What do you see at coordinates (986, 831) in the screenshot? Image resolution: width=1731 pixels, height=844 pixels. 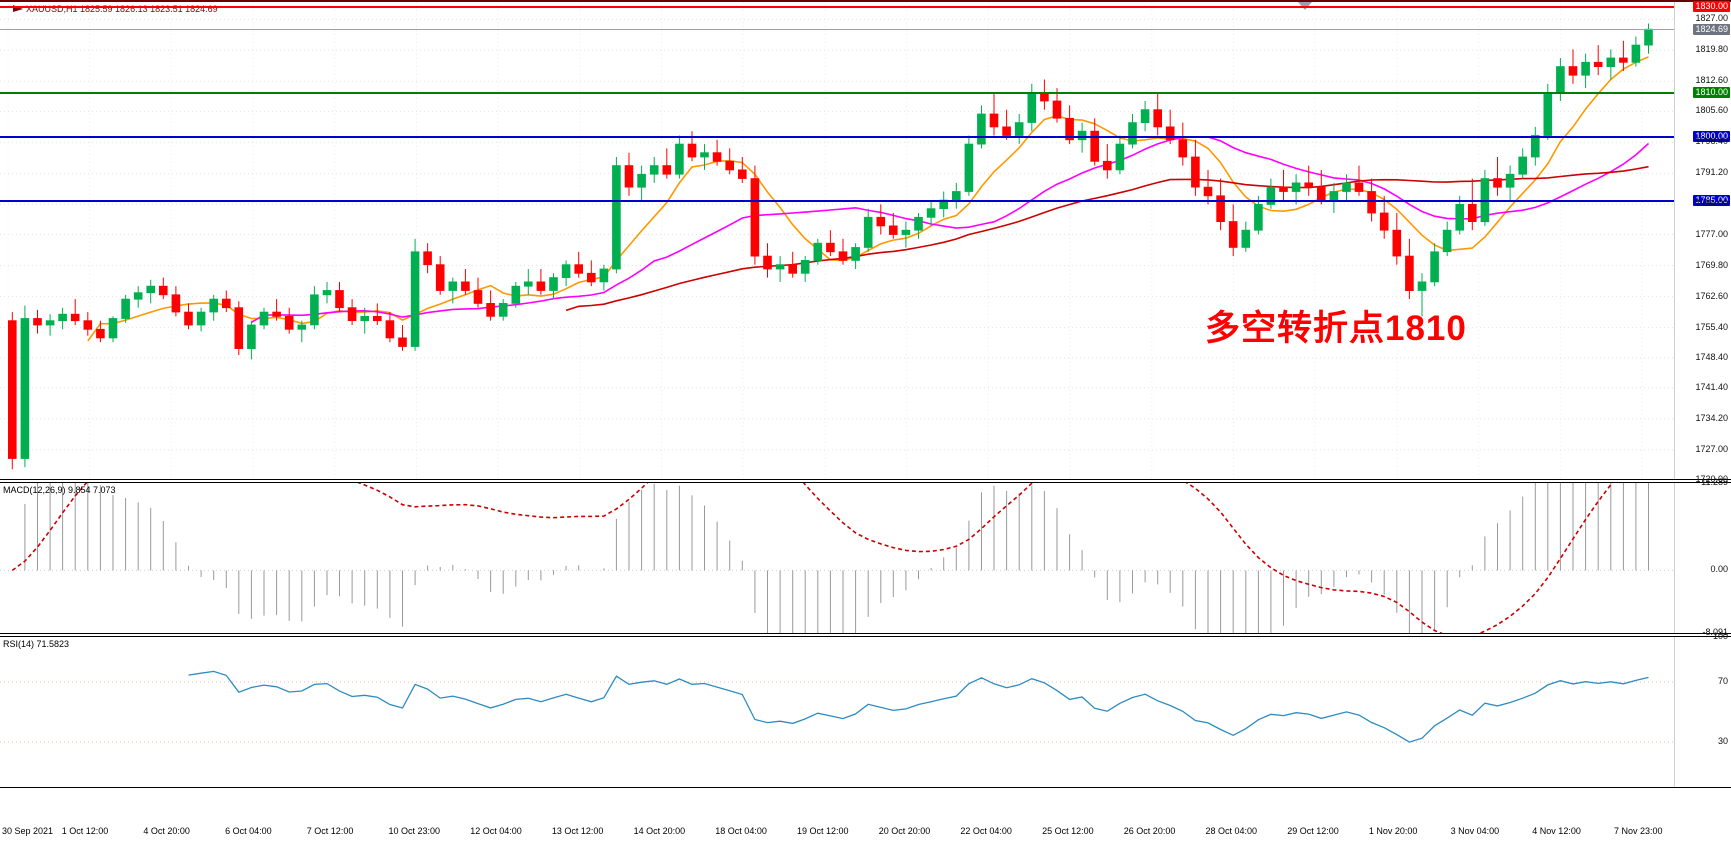 I see `time-axis-label: 22 Oct 04:00` at bounding box center [986, 831].